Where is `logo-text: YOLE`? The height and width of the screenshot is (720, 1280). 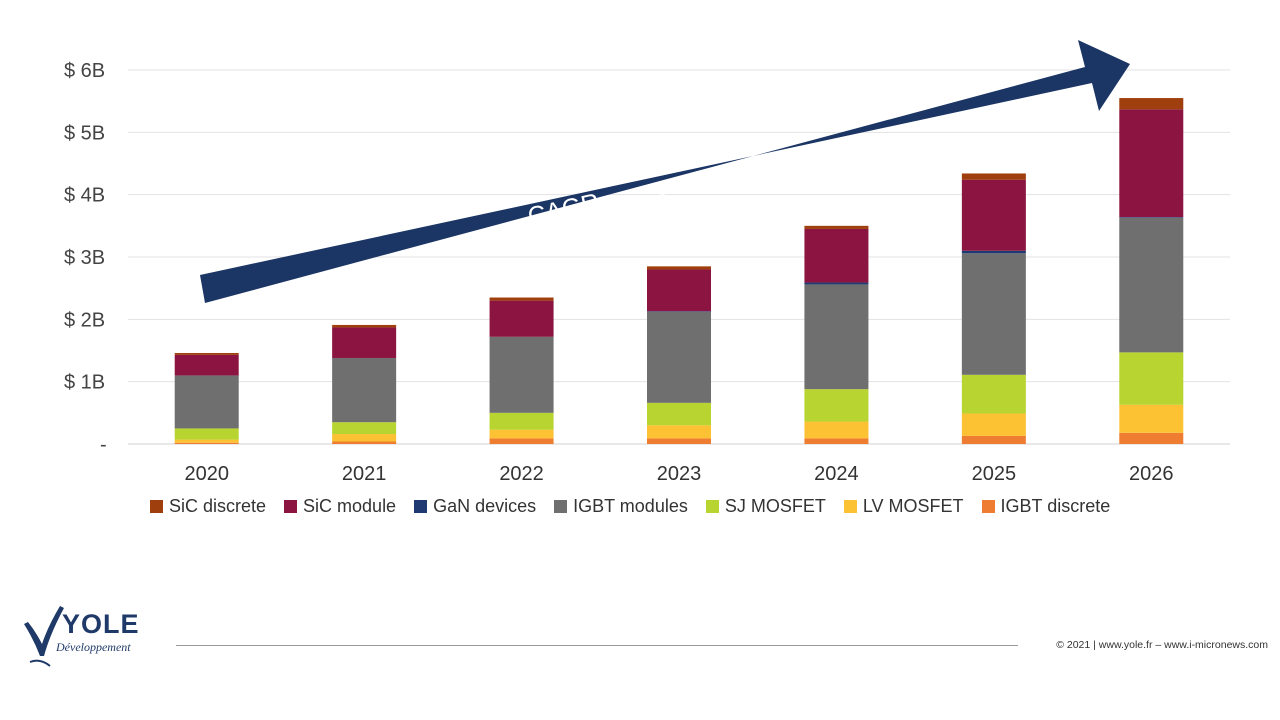
logo-text: YOLE is located at coordinates (101, 624).